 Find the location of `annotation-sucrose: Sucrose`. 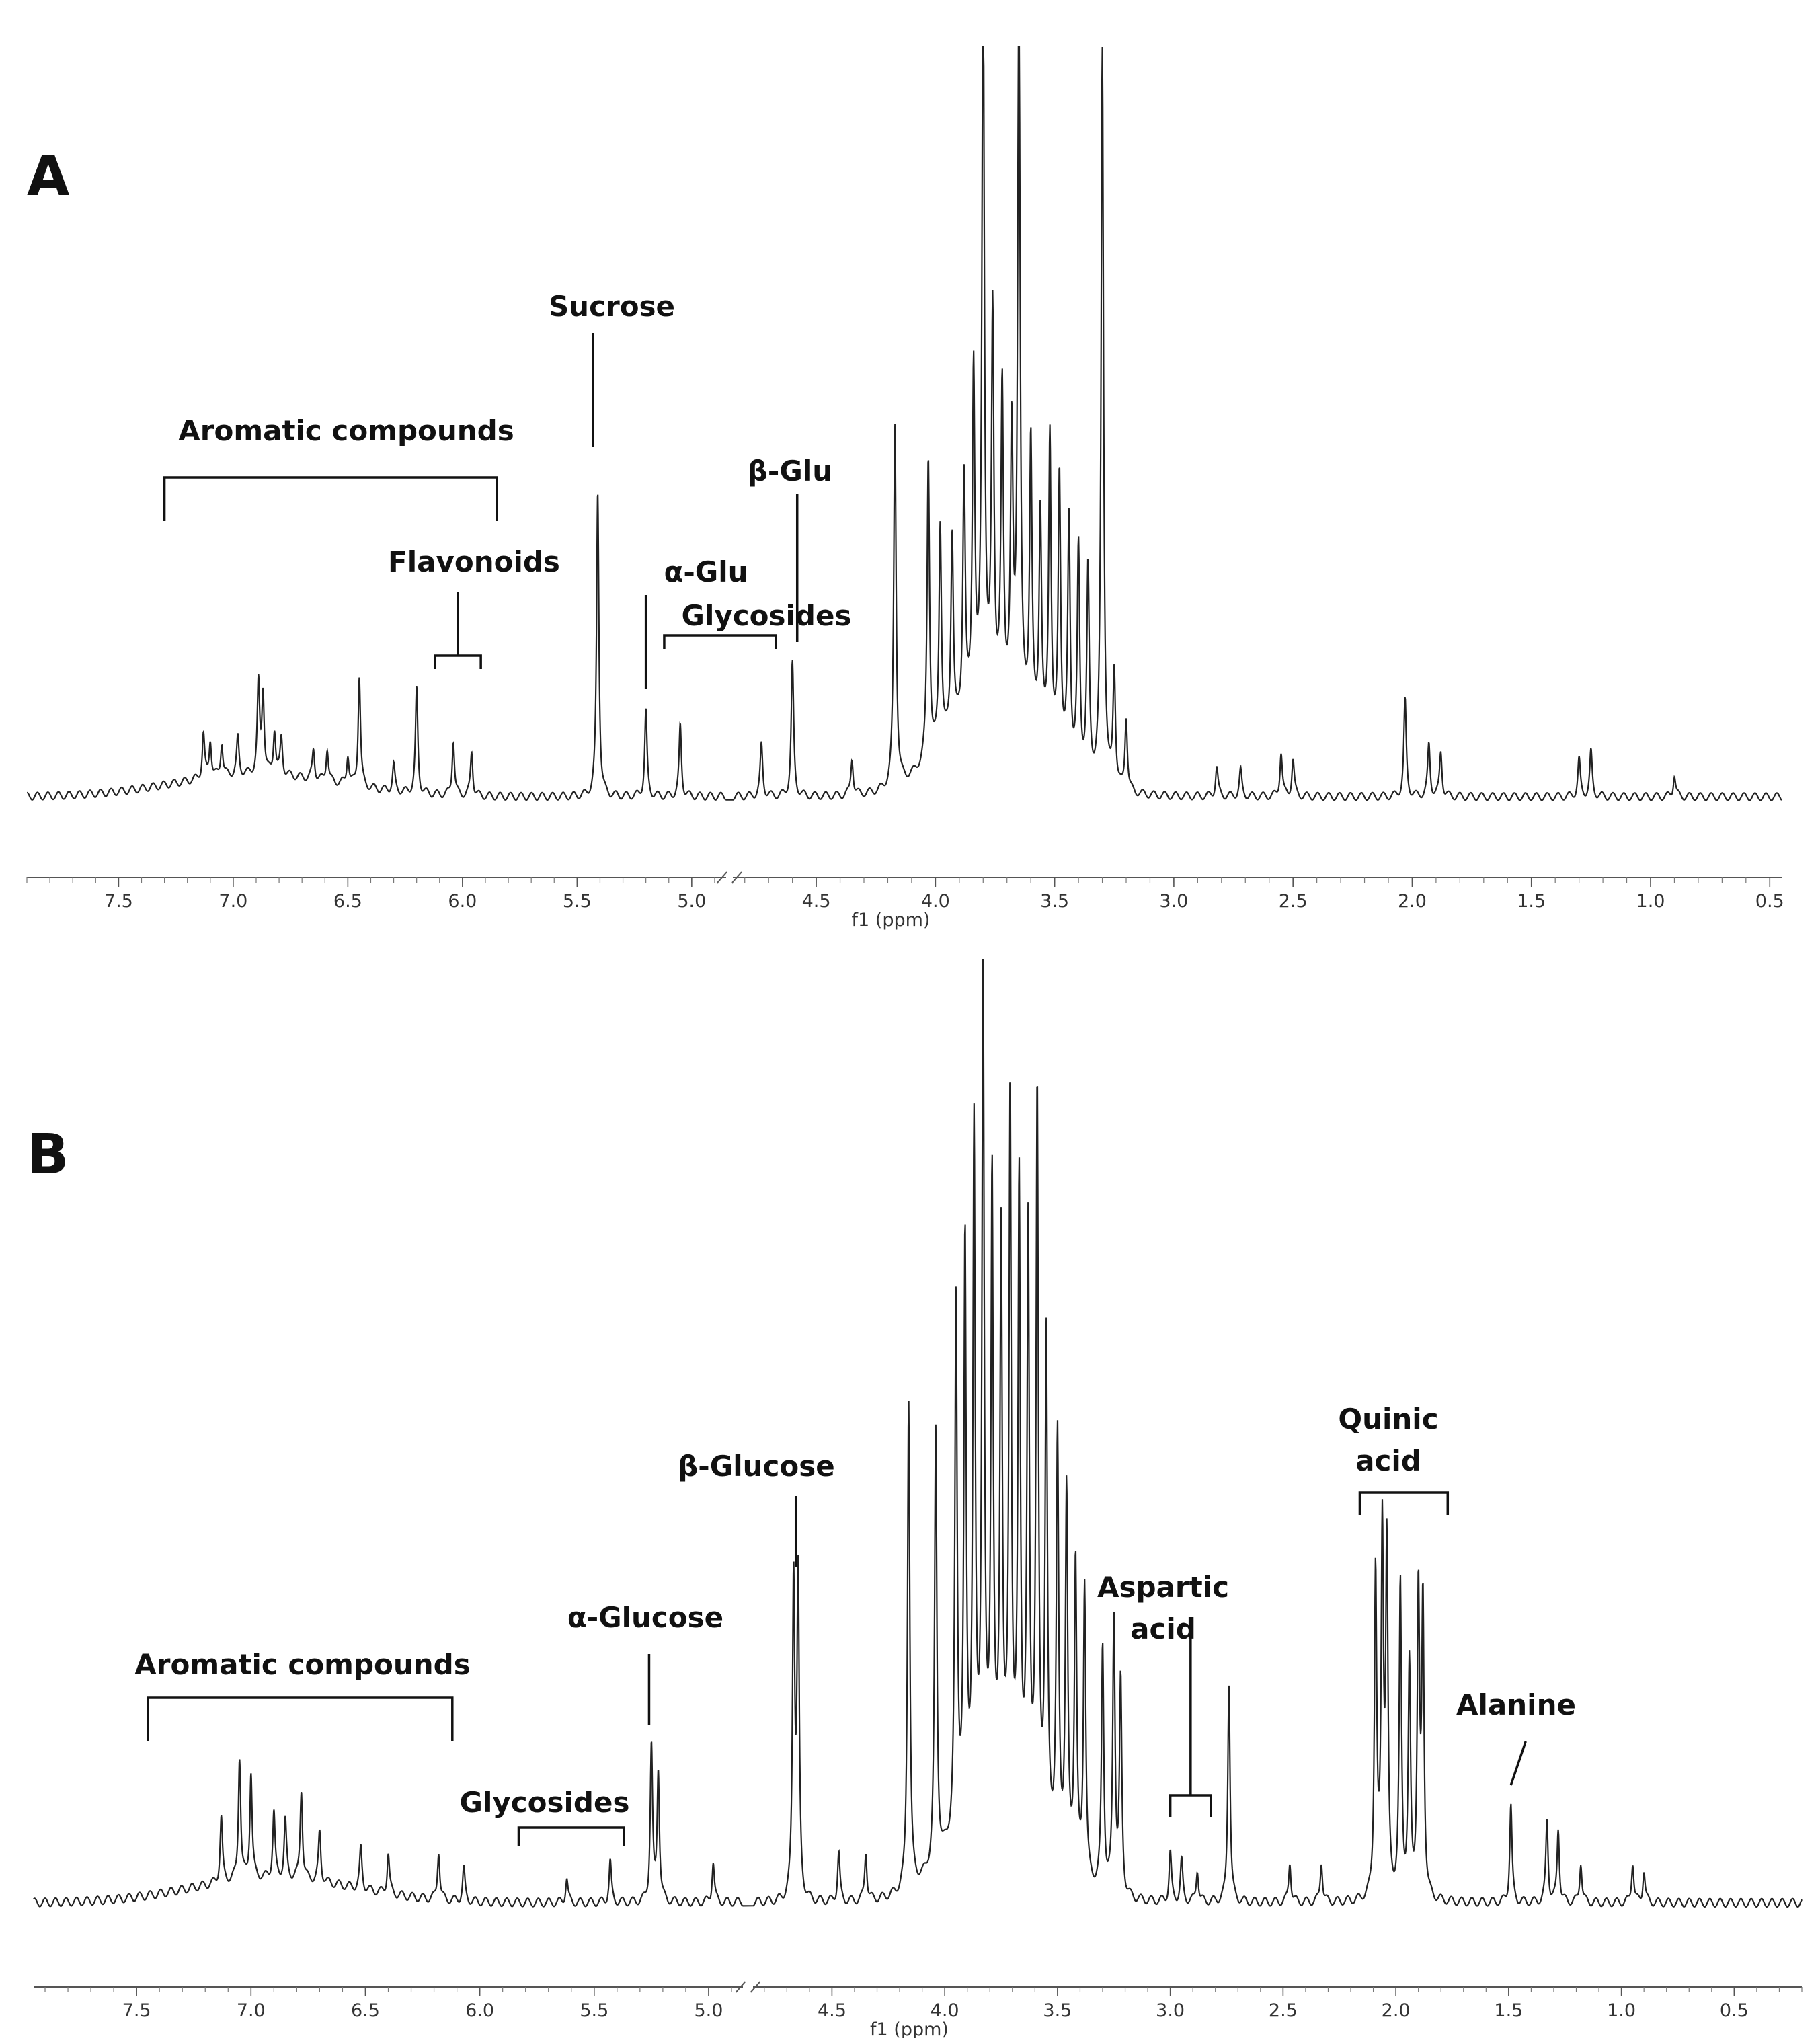

annotation-sucrose: Sucrose is located at coordinates (612, 368).